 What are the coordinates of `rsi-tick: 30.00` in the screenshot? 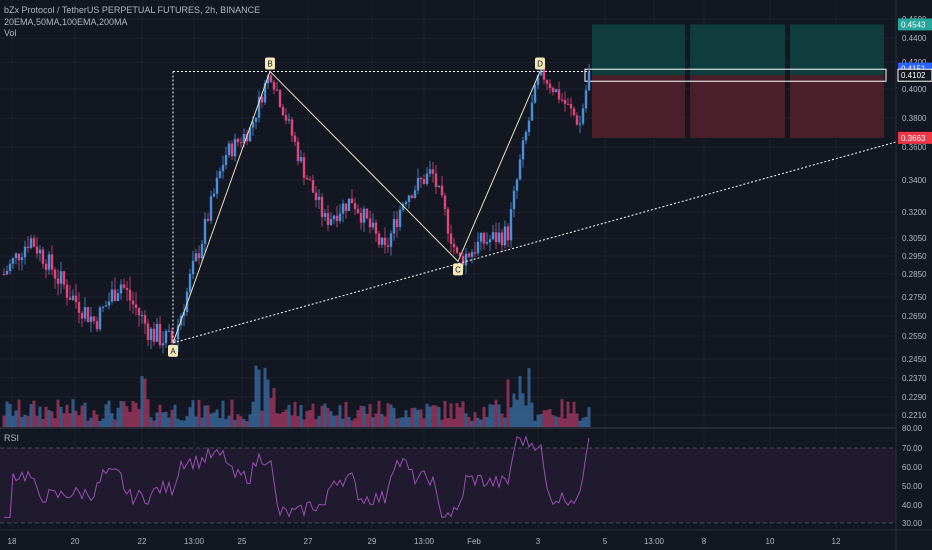 It's located at (912, 523).